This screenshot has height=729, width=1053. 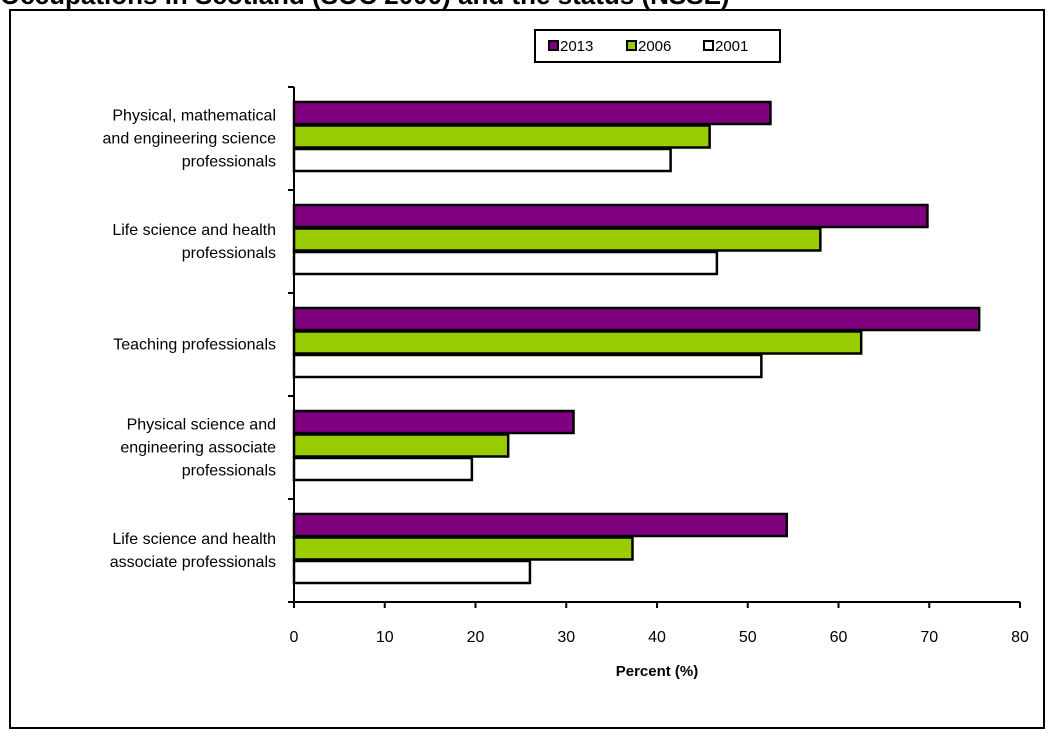 What do you see at coordinates (553, 45) in the screenshot?
I see `legend-swatch-2013` at bounding box center [553, 45].